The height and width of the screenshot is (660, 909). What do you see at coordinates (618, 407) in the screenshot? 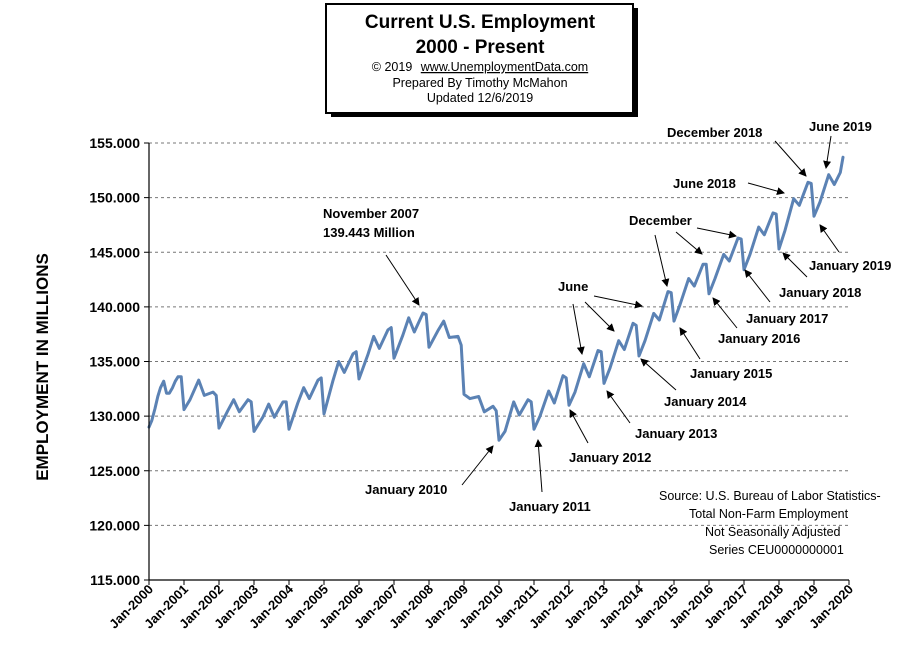
I see `annotation-january-2013-arrow` at bounding box center [618, 407].